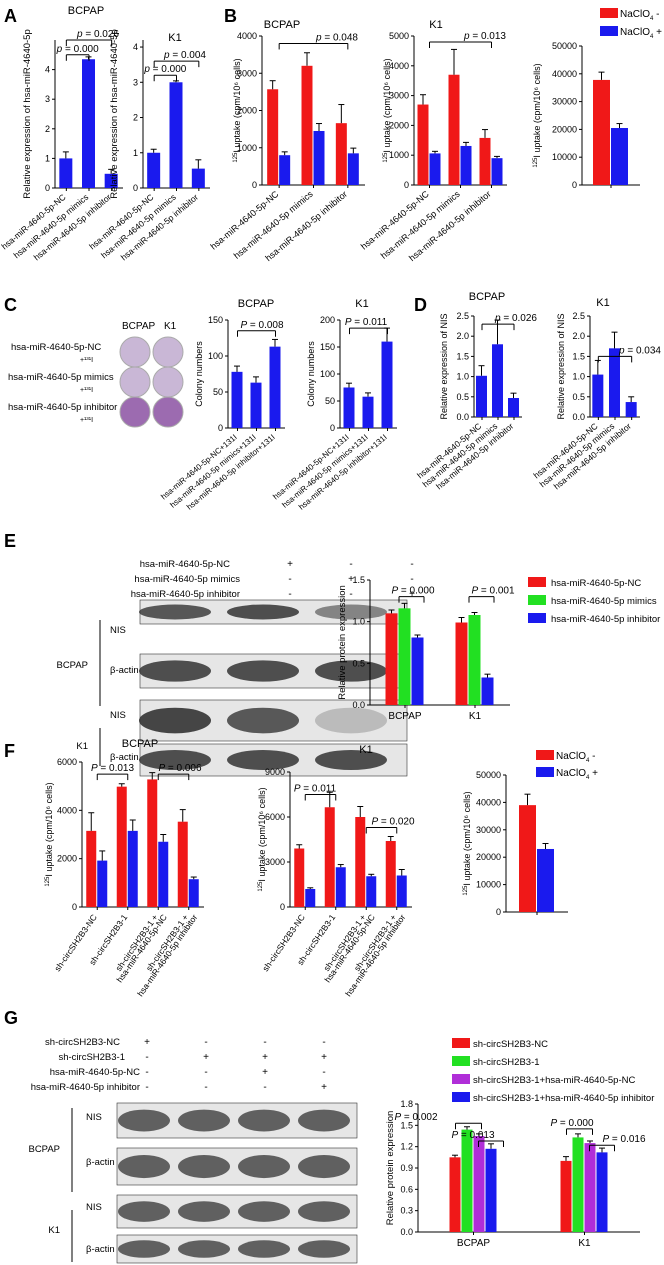 The height and width of the screenshot is (1265, 664). I want to click on p-value-annotation: P = 0.008, so click(262, 325).